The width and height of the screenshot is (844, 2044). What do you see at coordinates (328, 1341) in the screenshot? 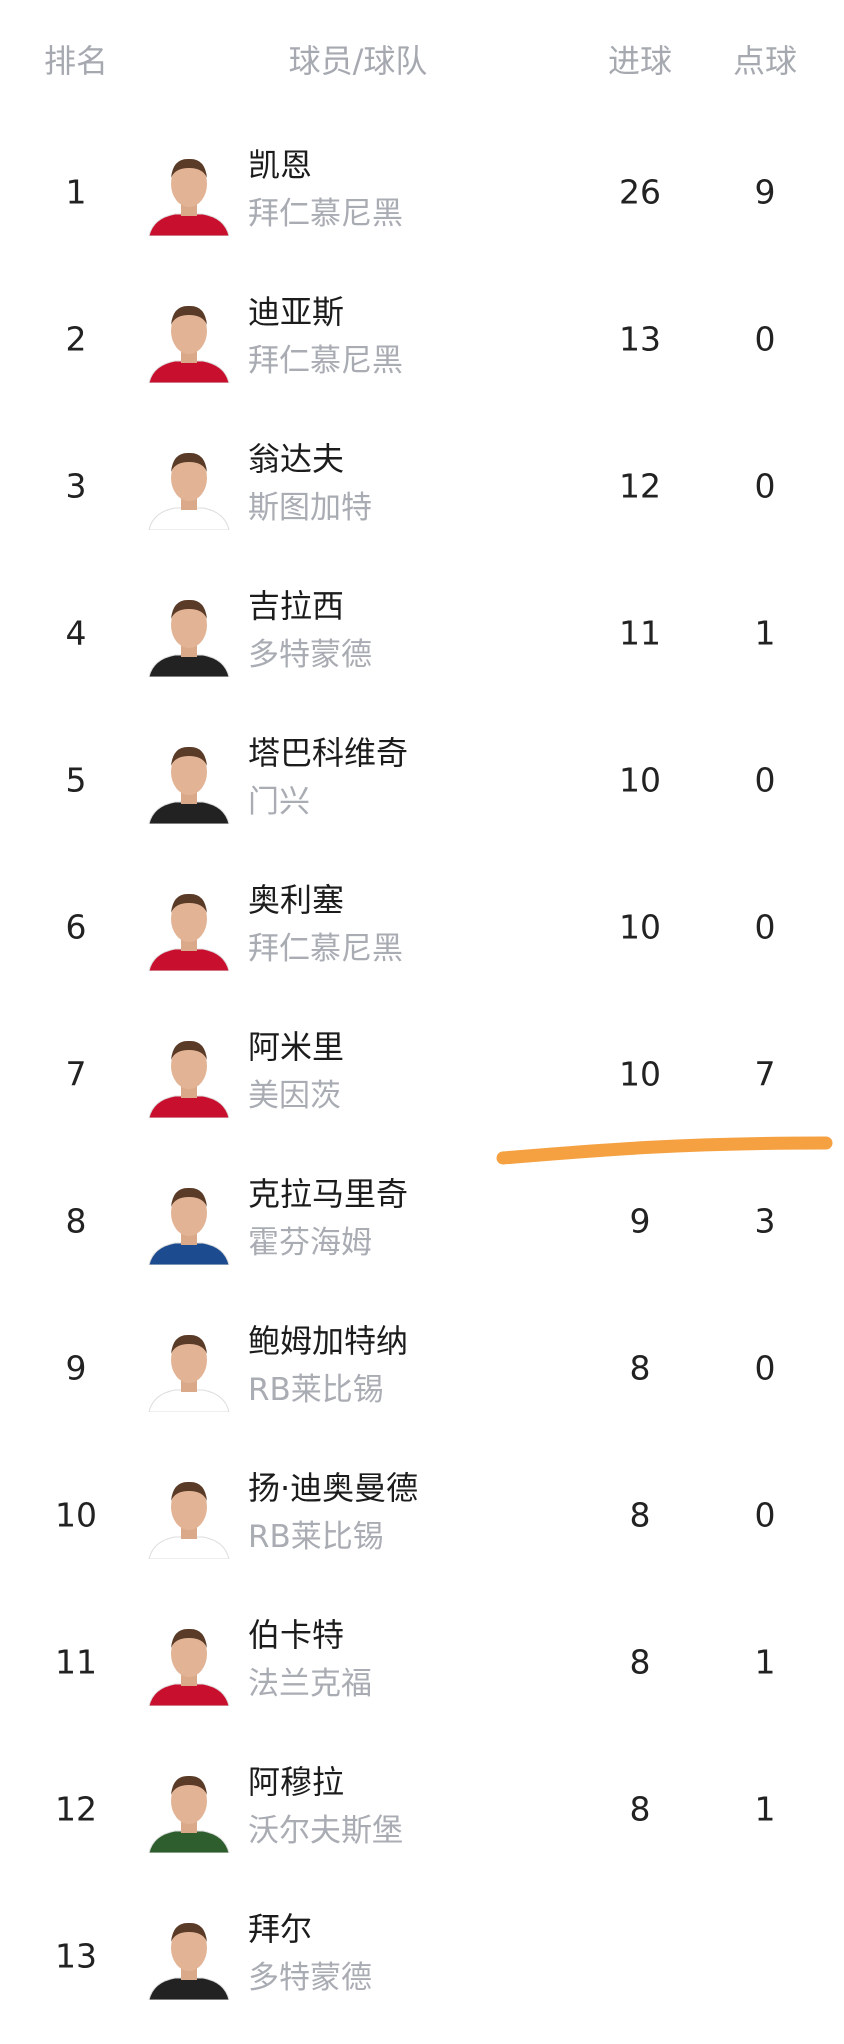
I see `player-name: 鲍姆加特纳` at bounding box center [328, 1341].